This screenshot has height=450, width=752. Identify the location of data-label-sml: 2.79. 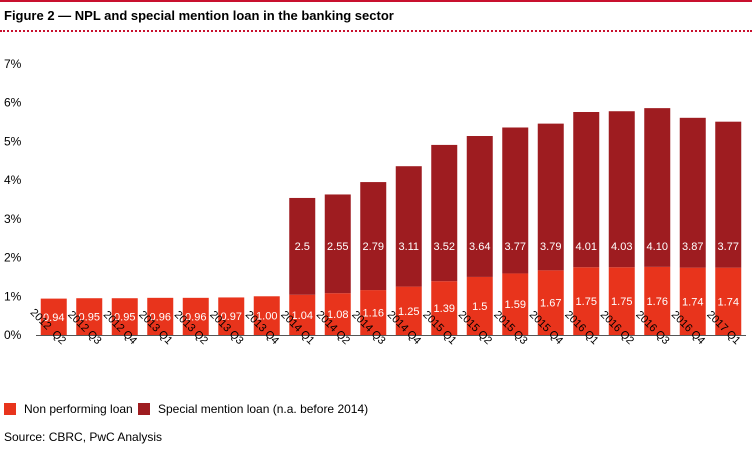
(373, 247).